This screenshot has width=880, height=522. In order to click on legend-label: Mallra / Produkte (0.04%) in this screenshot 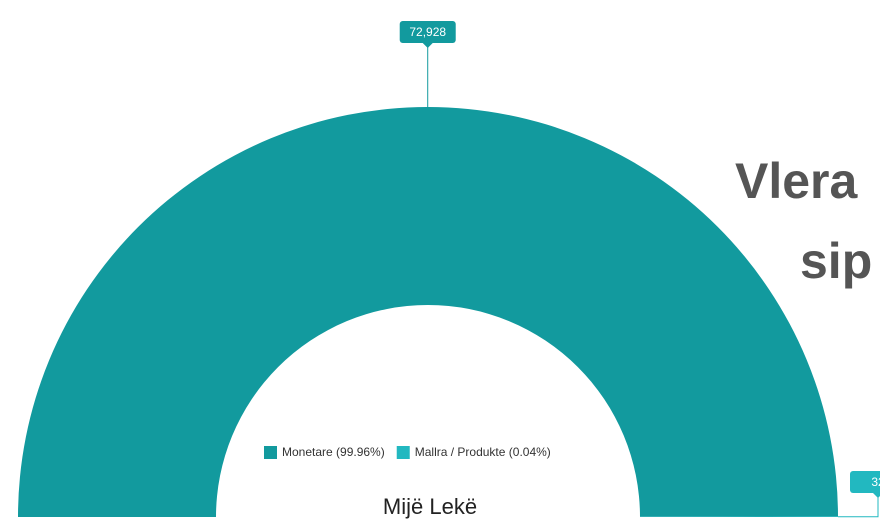, I will do `click(483, 452)`.